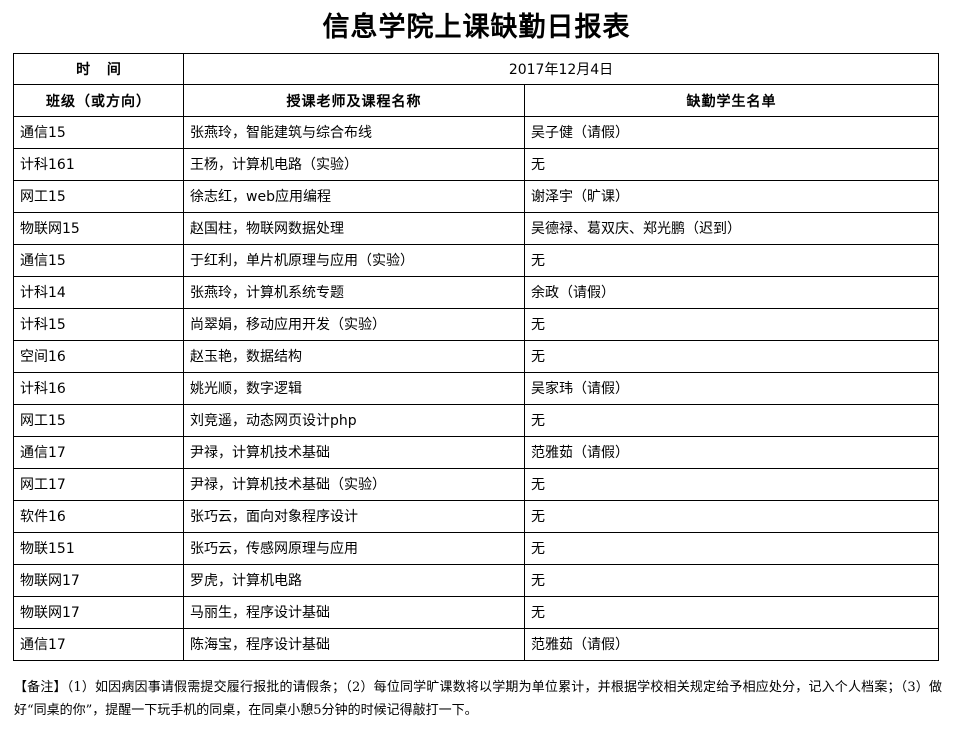 This screenshot has width=953, height=736. What do you see at coordinates (731, 100) in the screenshot?
I see `header-absent: 缺勤学生名单` at bounding box center [731, 100].